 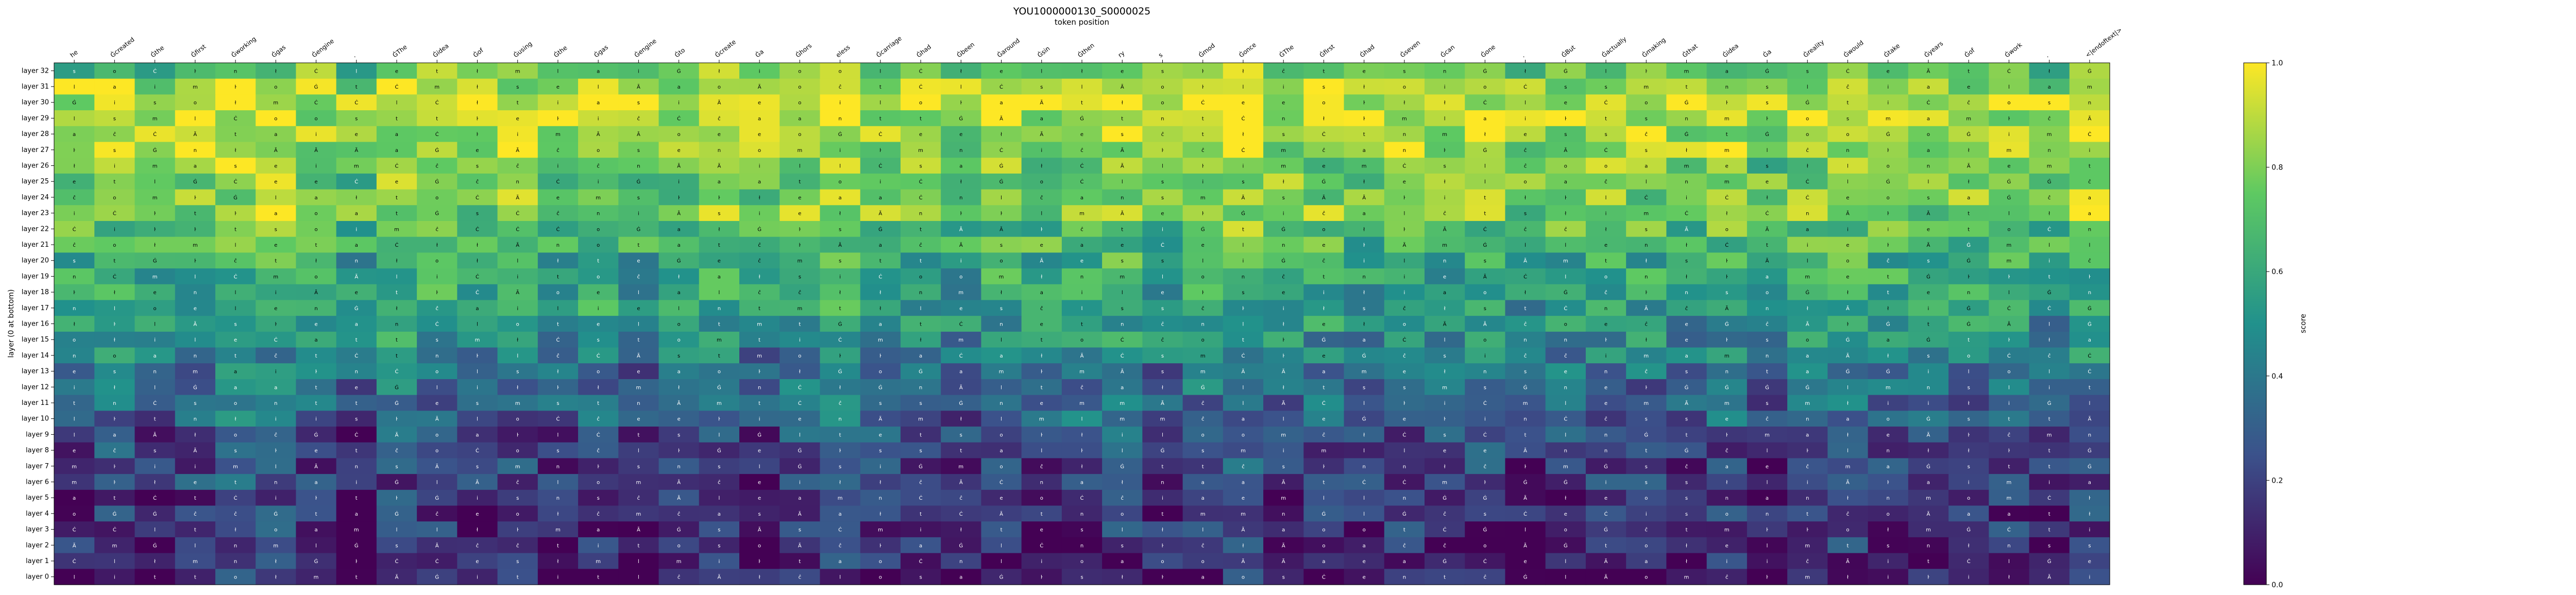 I want to click on y-tick-label: layer 5, so click(x=37, y=498).